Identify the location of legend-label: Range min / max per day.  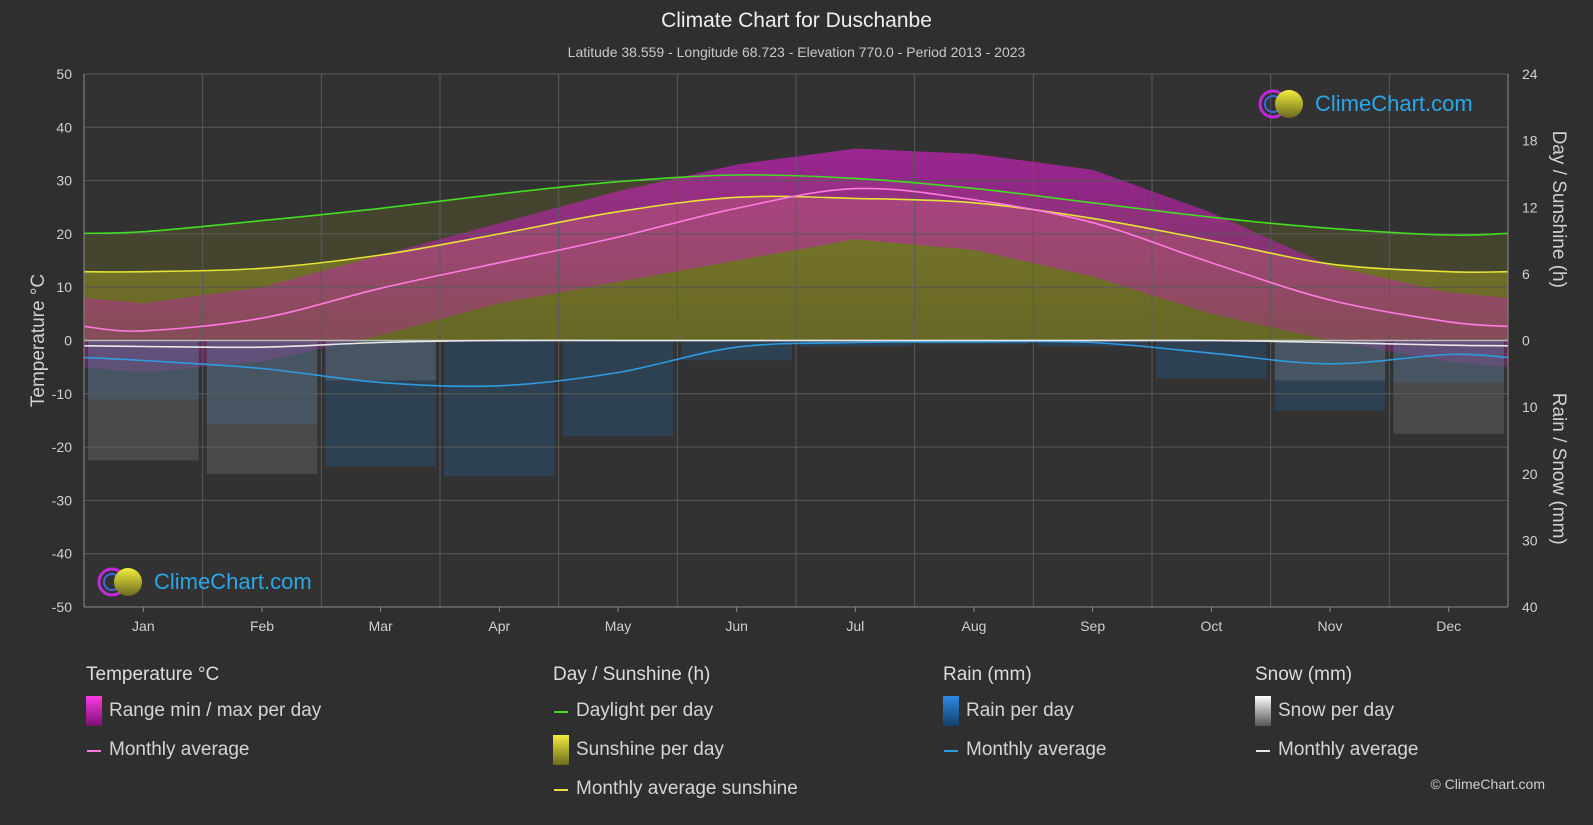
(215, 710).